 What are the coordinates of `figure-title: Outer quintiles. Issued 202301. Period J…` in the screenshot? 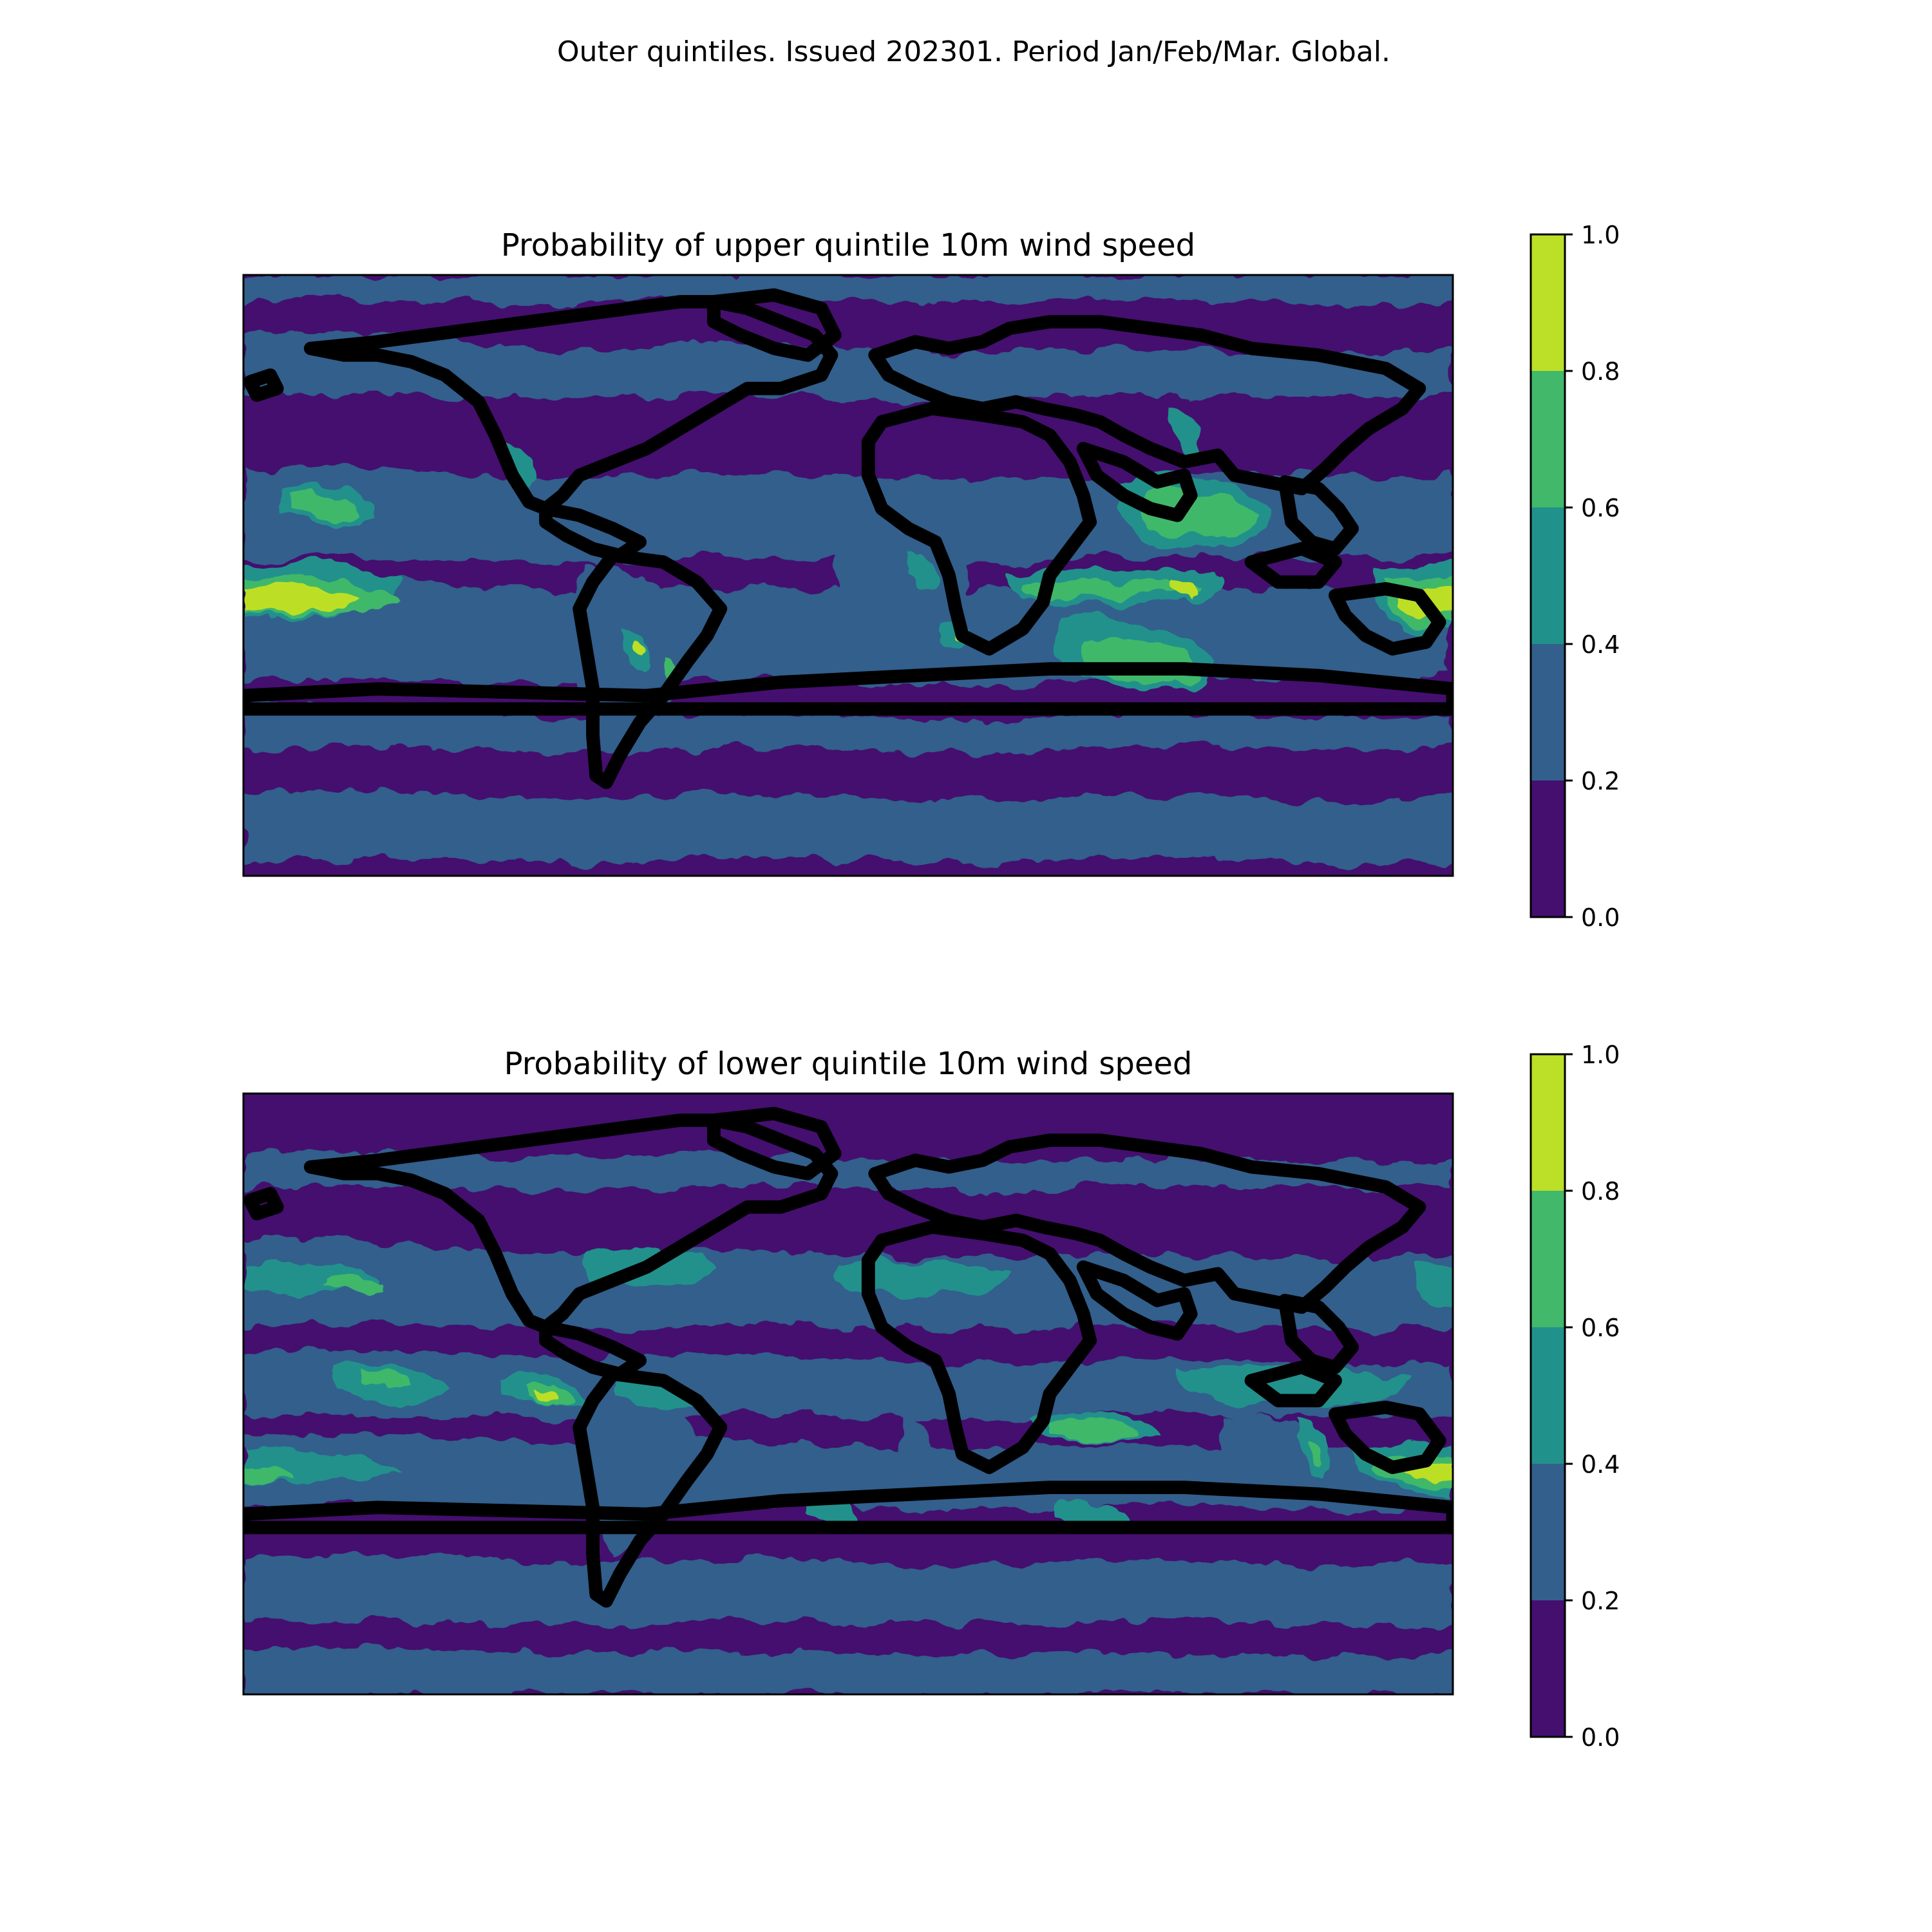 It's located at (974, 52).